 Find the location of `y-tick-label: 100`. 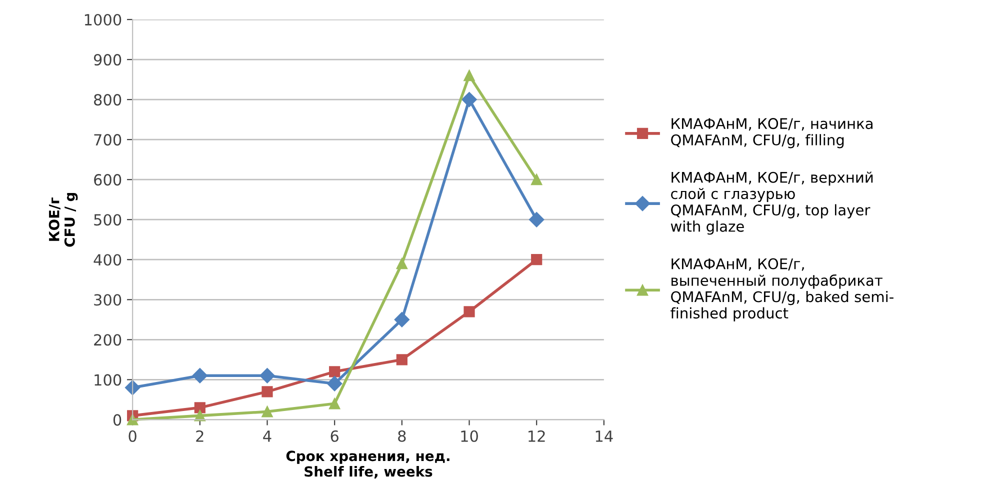

y-tick-label: 100 is located at coordinates (108, 380).